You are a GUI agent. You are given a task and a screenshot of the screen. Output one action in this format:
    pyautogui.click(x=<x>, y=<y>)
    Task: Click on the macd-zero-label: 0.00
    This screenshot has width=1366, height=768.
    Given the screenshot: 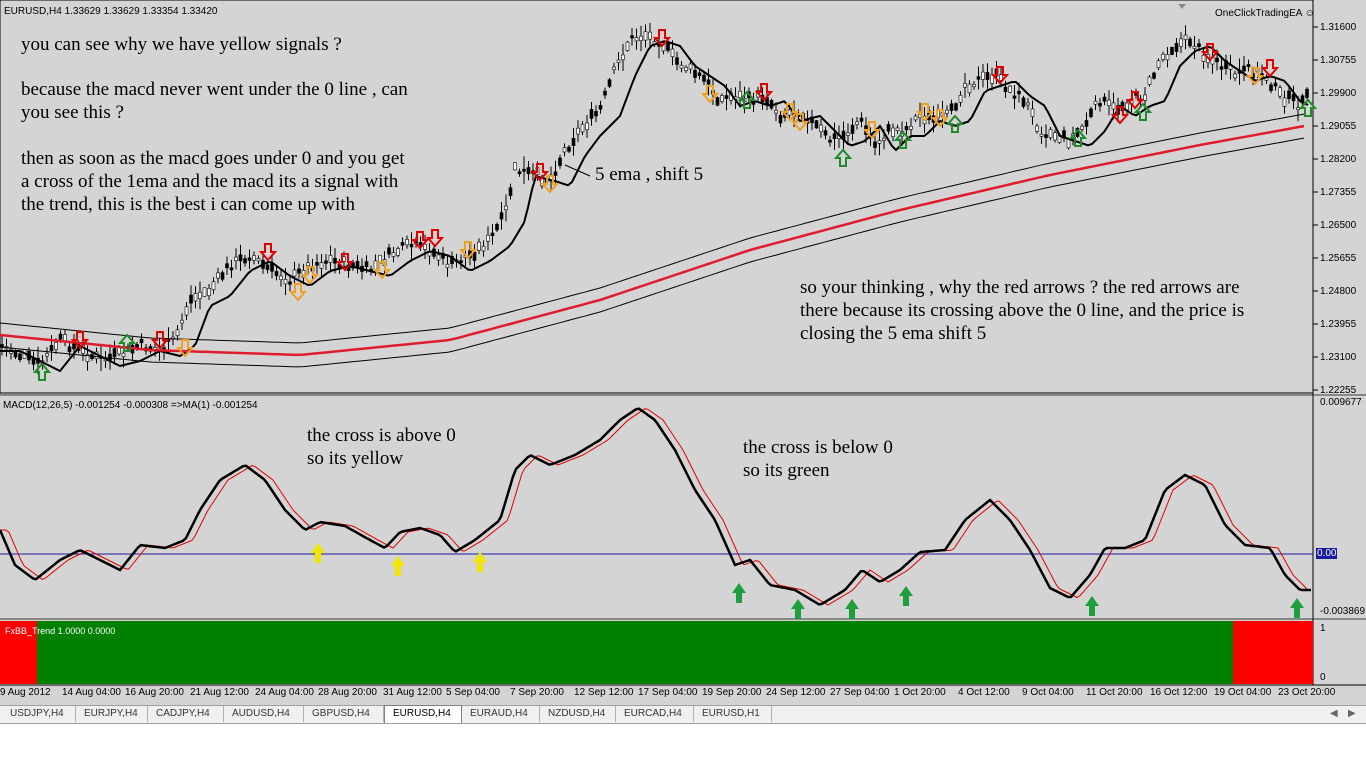 What is the action you would take?
    pyautogui.click(x=1327, y=553)
    